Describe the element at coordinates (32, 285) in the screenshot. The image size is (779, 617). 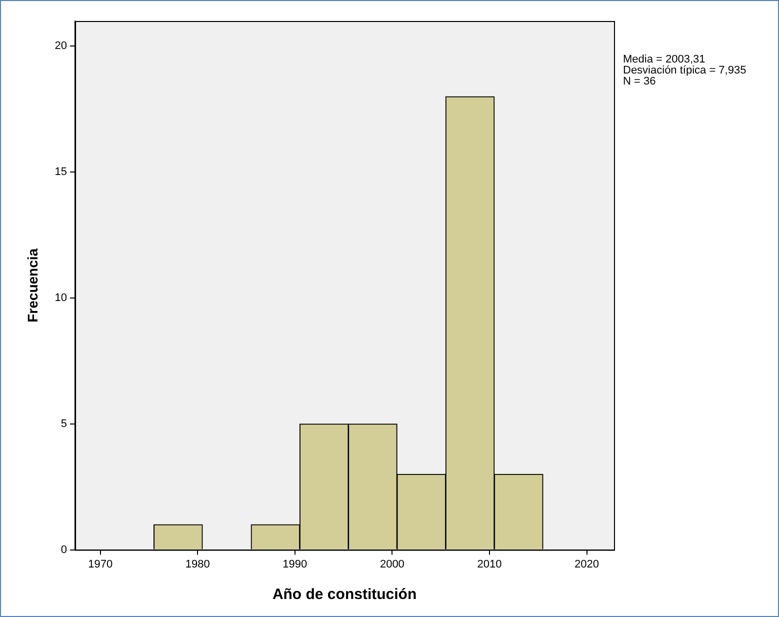
I see `y-axis-title: Frecuencia` at that location.